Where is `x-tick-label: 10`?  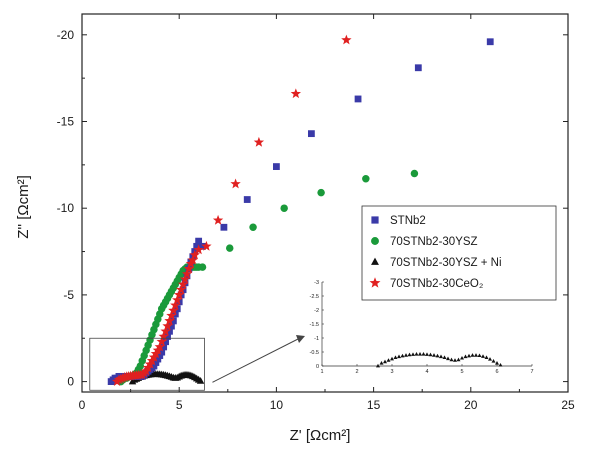 x-tick-label: 10 is located at coordinates (277, 405).